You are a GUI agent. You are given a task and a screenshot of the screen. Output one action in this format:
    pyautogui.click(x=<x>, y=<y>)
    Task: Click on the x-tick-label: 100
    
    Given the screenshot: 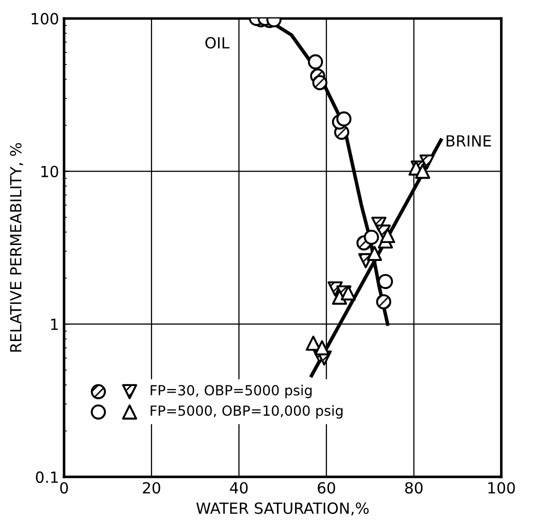 What is the action you would take?
    pyautogui.click(x=501, y=488)
    